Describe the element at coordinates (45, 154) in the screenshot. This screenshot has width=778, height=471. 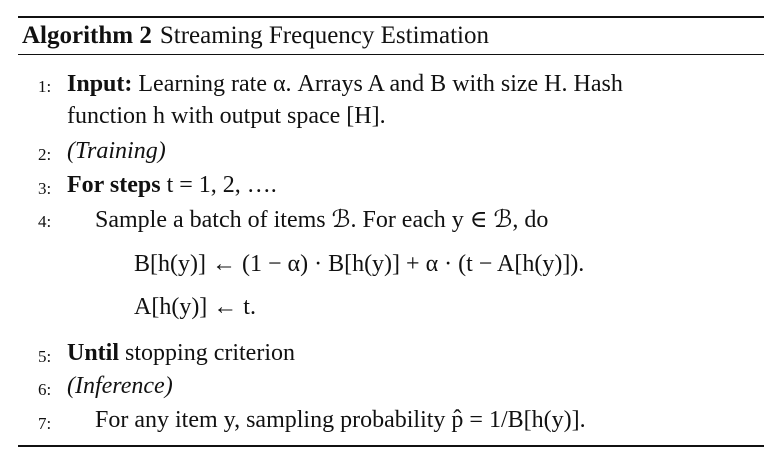
I see `line-number-2: 2:` at that location.